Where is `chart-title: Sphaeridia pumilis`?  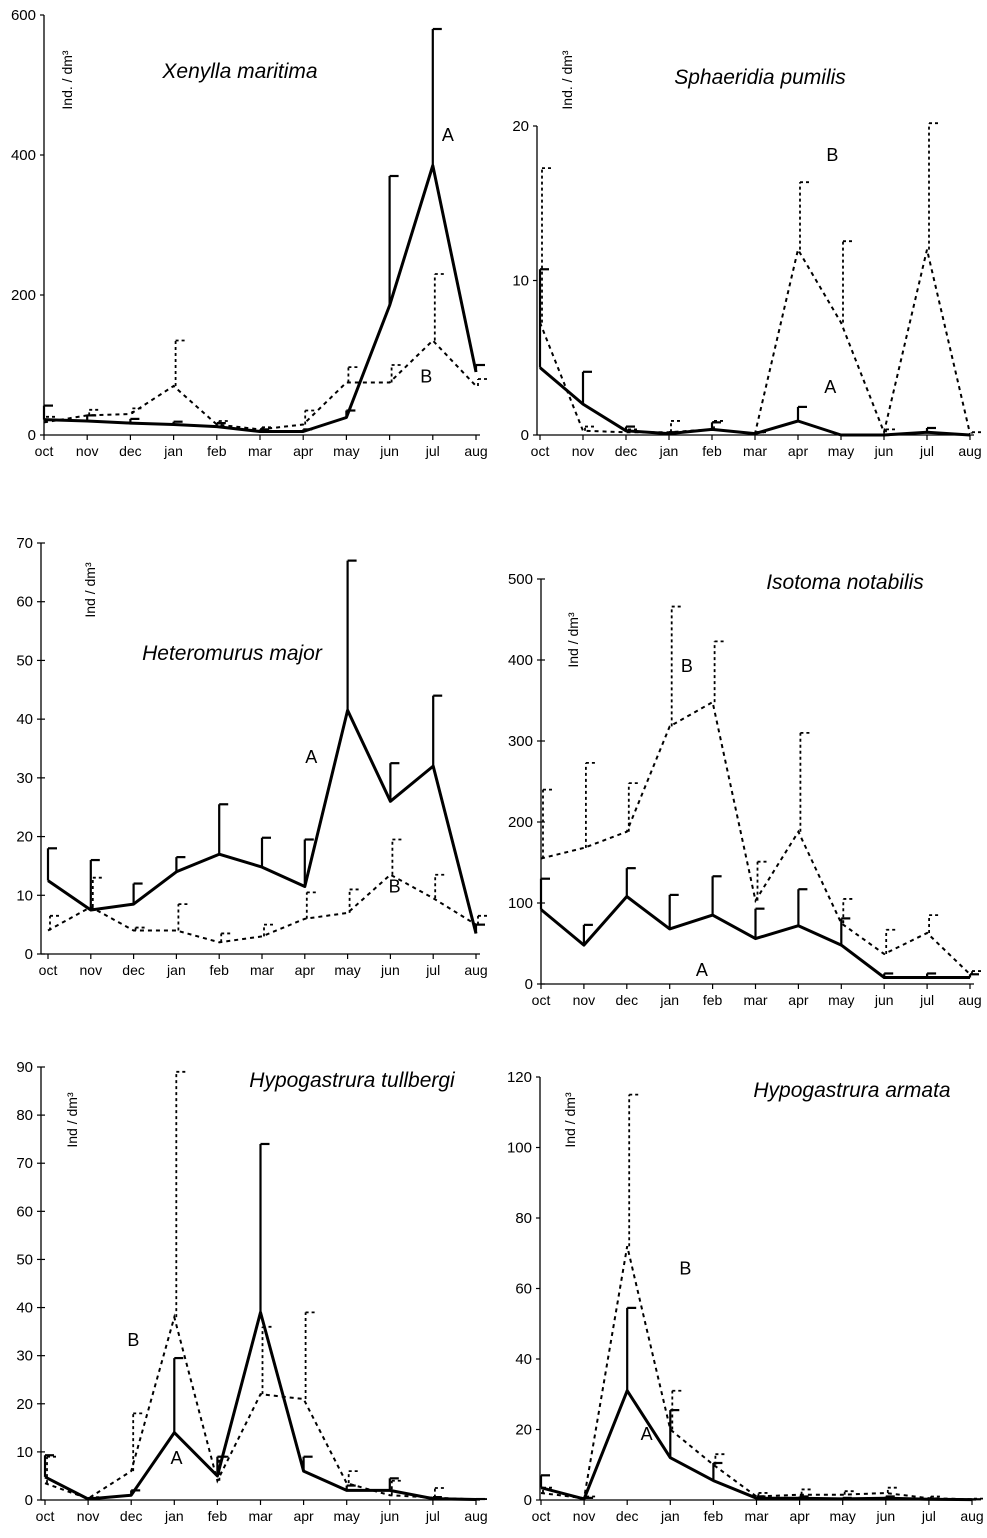 chart-title: Sphaeridia pumilis is located at coordinates (760, 77).